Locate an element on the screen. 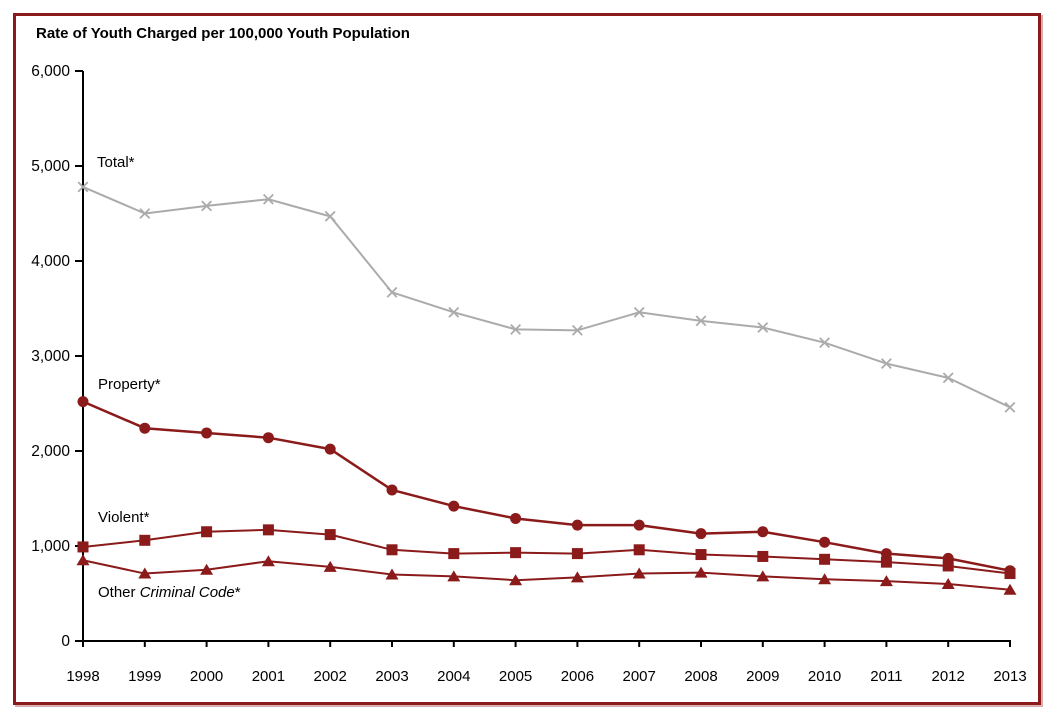 Image resolution: width=1055 pixels, height=720 pixels. y-tick-label: 4,000 is located at coordinates (50, 261).